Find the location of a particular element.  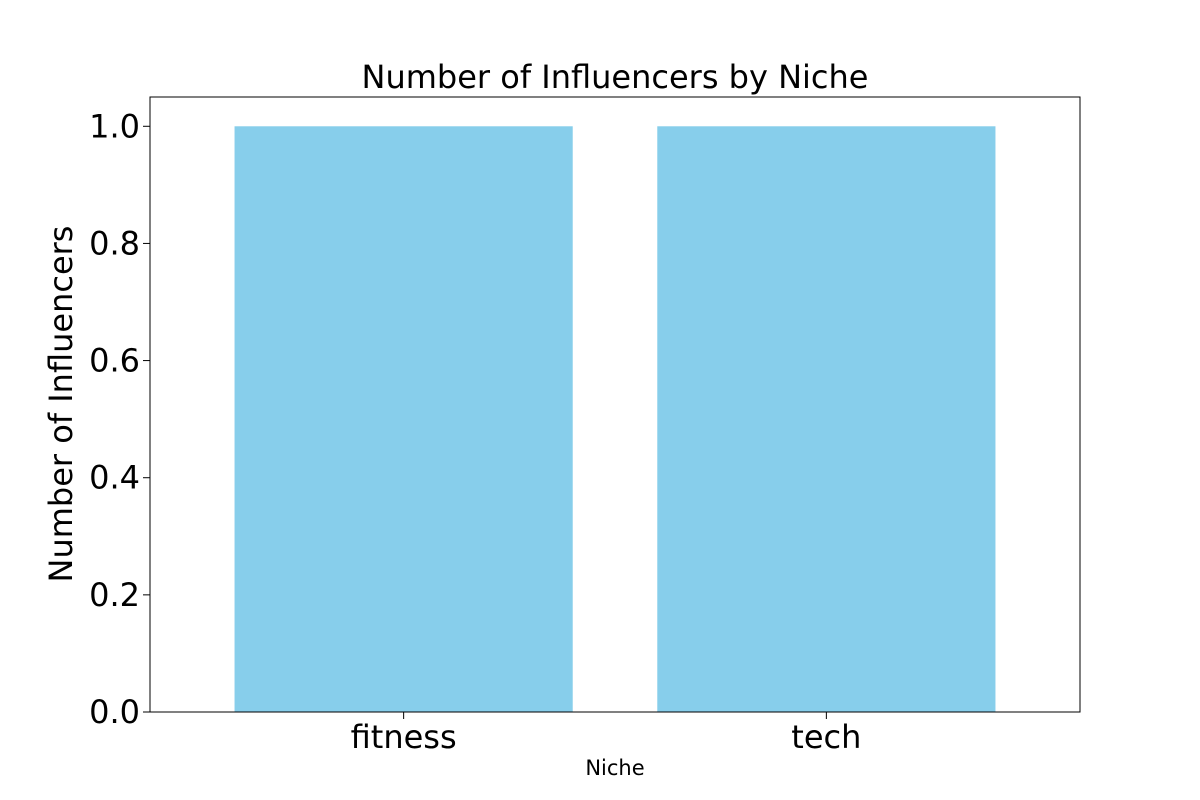

x-axis-label: Niche is located at coordinates (614, 768).